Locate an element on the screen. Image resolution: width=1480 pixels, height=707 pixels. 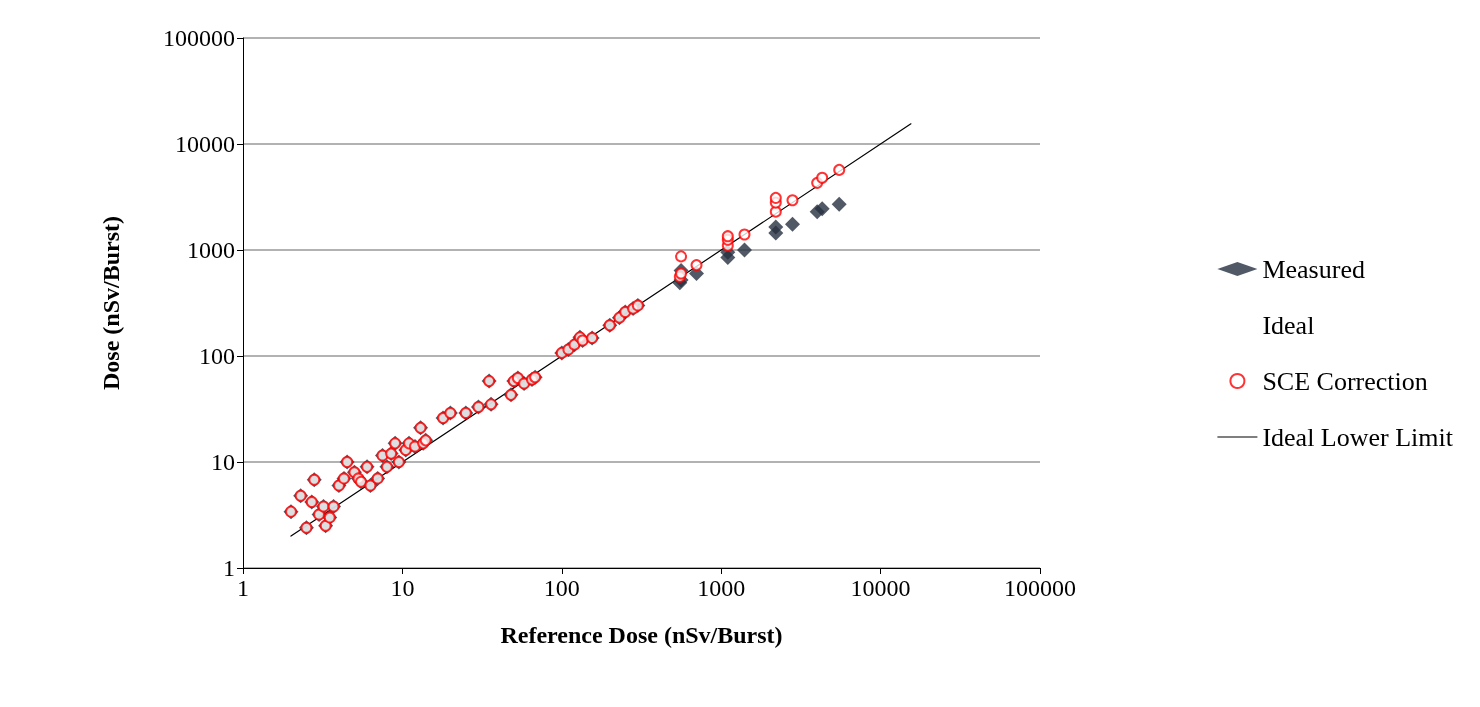
x-tick-label: 10 is located at coordinates (402, 588).